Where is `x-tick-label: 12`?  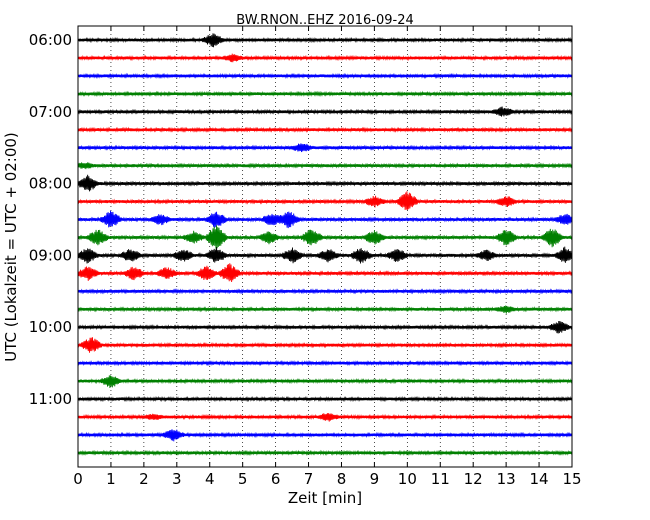 x-tick-label: 12 is located at coordinates (473, 479).